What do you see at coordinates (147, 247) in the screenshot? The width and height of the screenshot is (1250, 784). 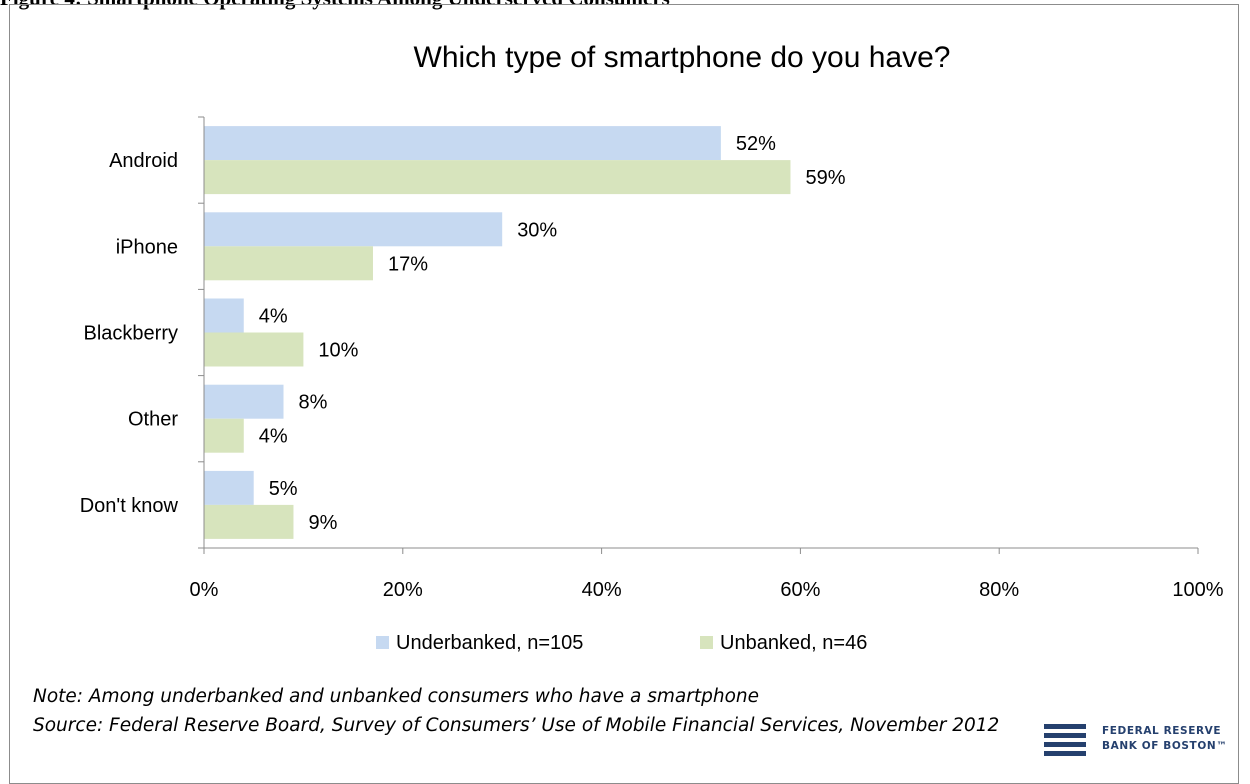 I see `category-label: iPhone` at bounding box center [147, 247].